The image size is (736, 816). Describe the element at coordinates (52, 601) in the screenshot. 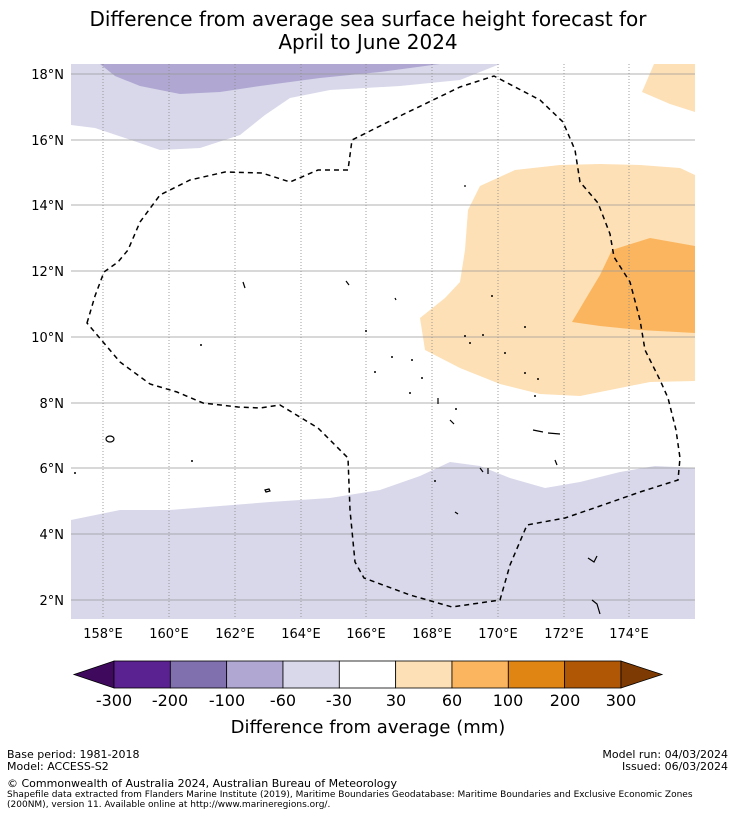

I see `lat-tick: 2°N` at that location.